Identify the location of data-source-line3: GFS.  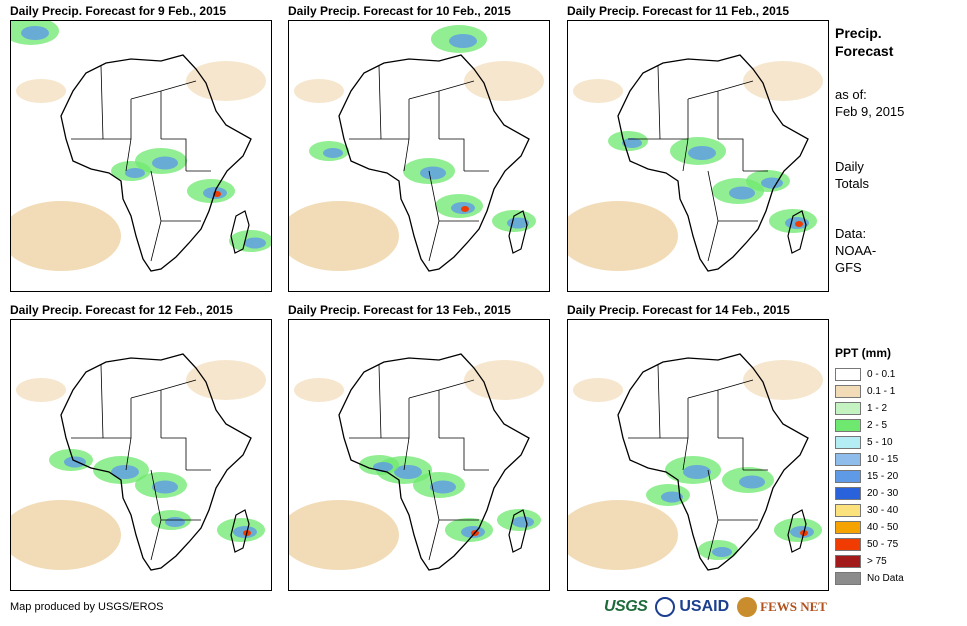
(848, 267).